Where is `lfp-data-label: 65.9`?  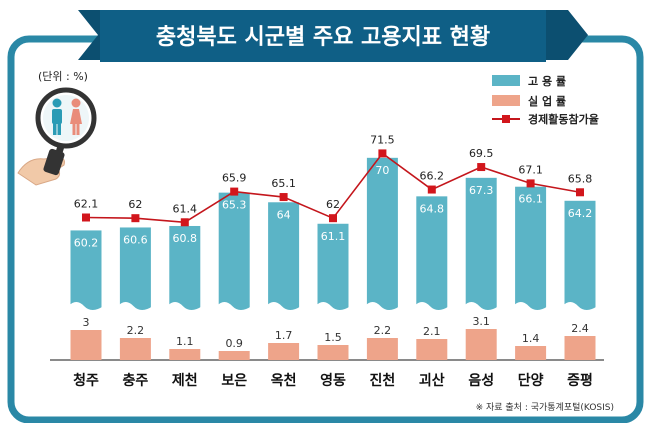 lfp-data-label: 65.9 is located at coordinates (234, 178).